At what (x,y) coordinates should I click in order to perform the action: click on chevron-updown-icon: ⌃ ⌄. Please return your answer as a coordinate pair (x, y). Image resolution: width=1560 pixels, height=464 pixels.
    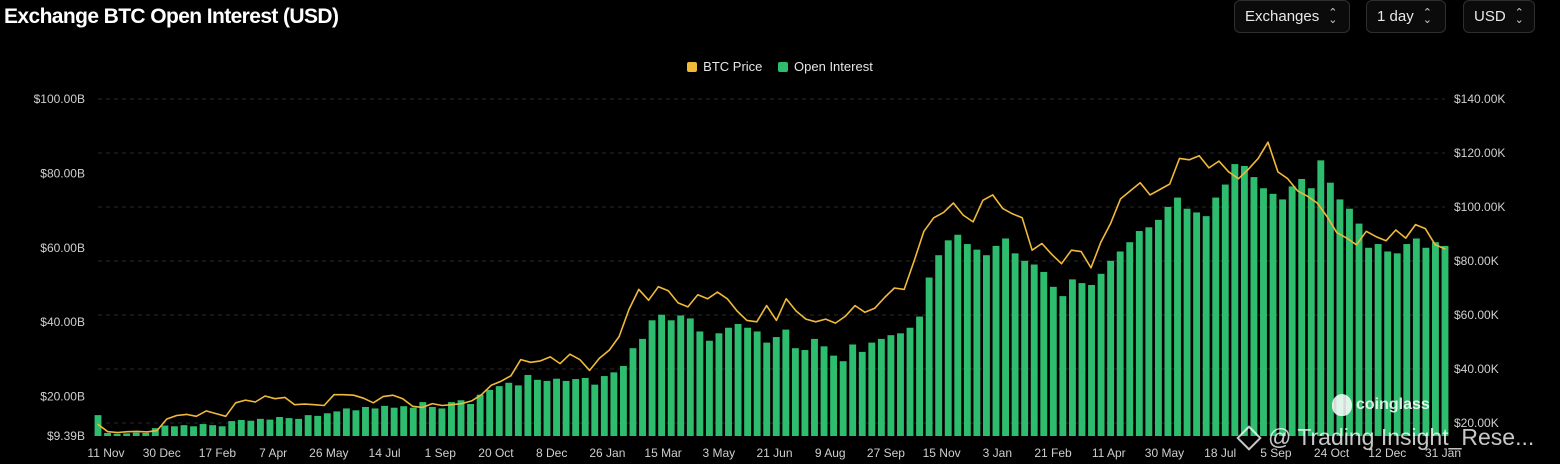
    Looking at the image, I should click on (1519, 16).